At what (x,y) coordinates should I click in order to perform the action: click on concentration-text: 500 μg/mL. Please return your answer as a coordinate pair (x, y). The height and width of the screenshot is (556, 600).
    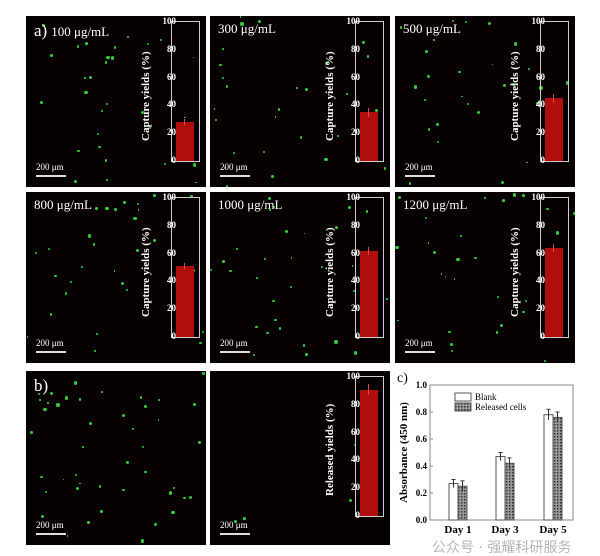
    Looking at the image, I should click on (432, 28).